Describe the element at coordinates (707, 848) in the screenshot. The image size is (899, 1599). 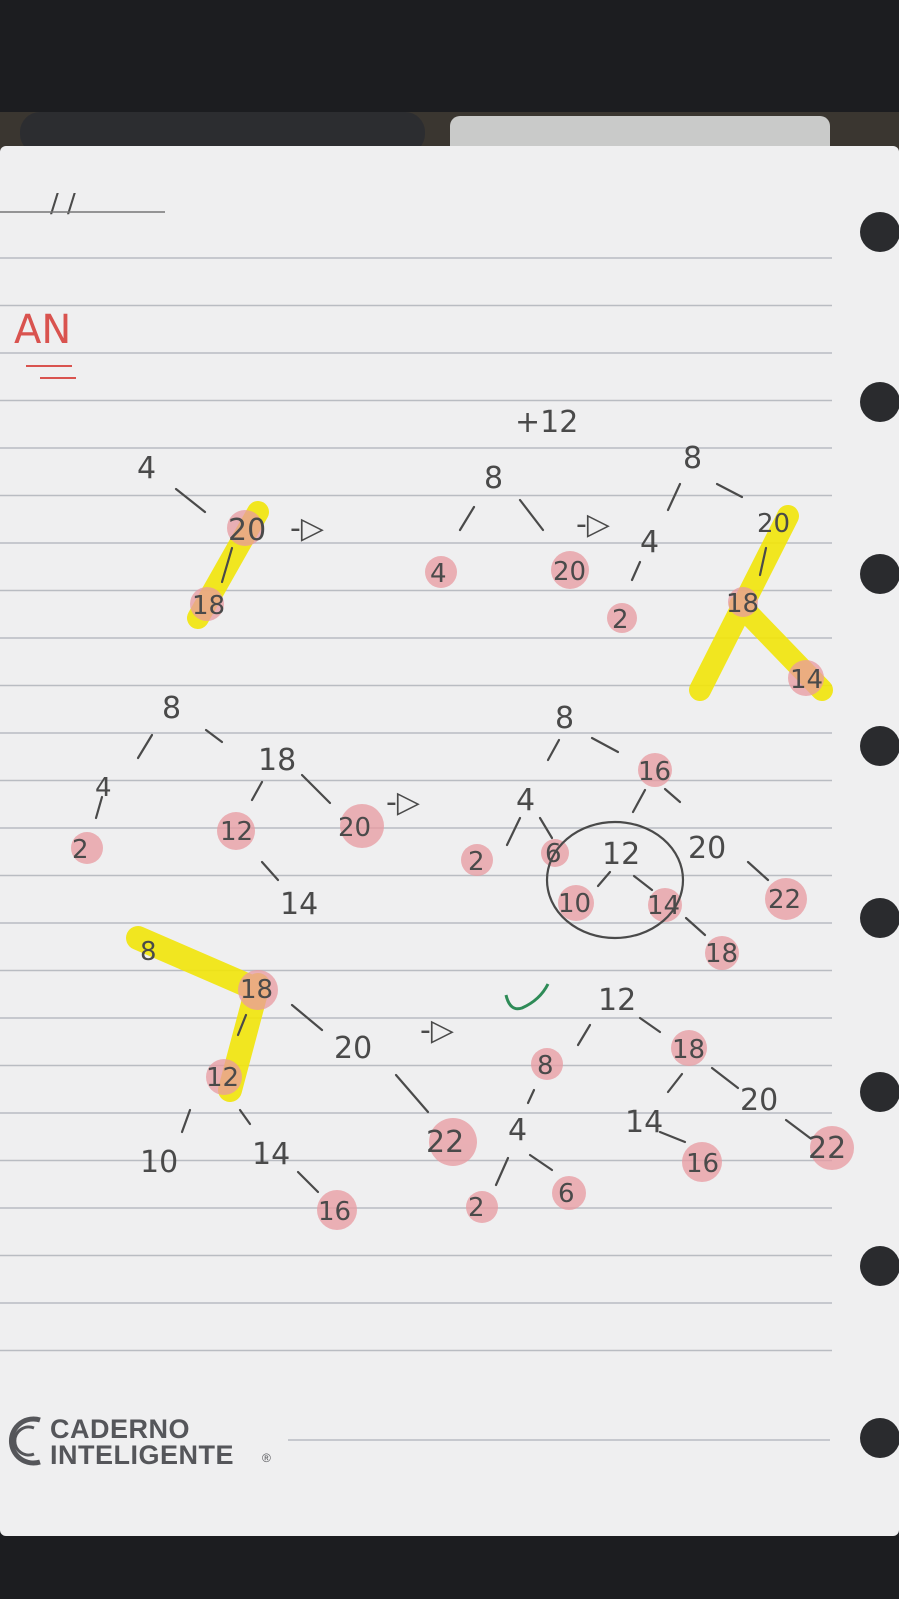
I see `t5-node-20: 20` at that location.